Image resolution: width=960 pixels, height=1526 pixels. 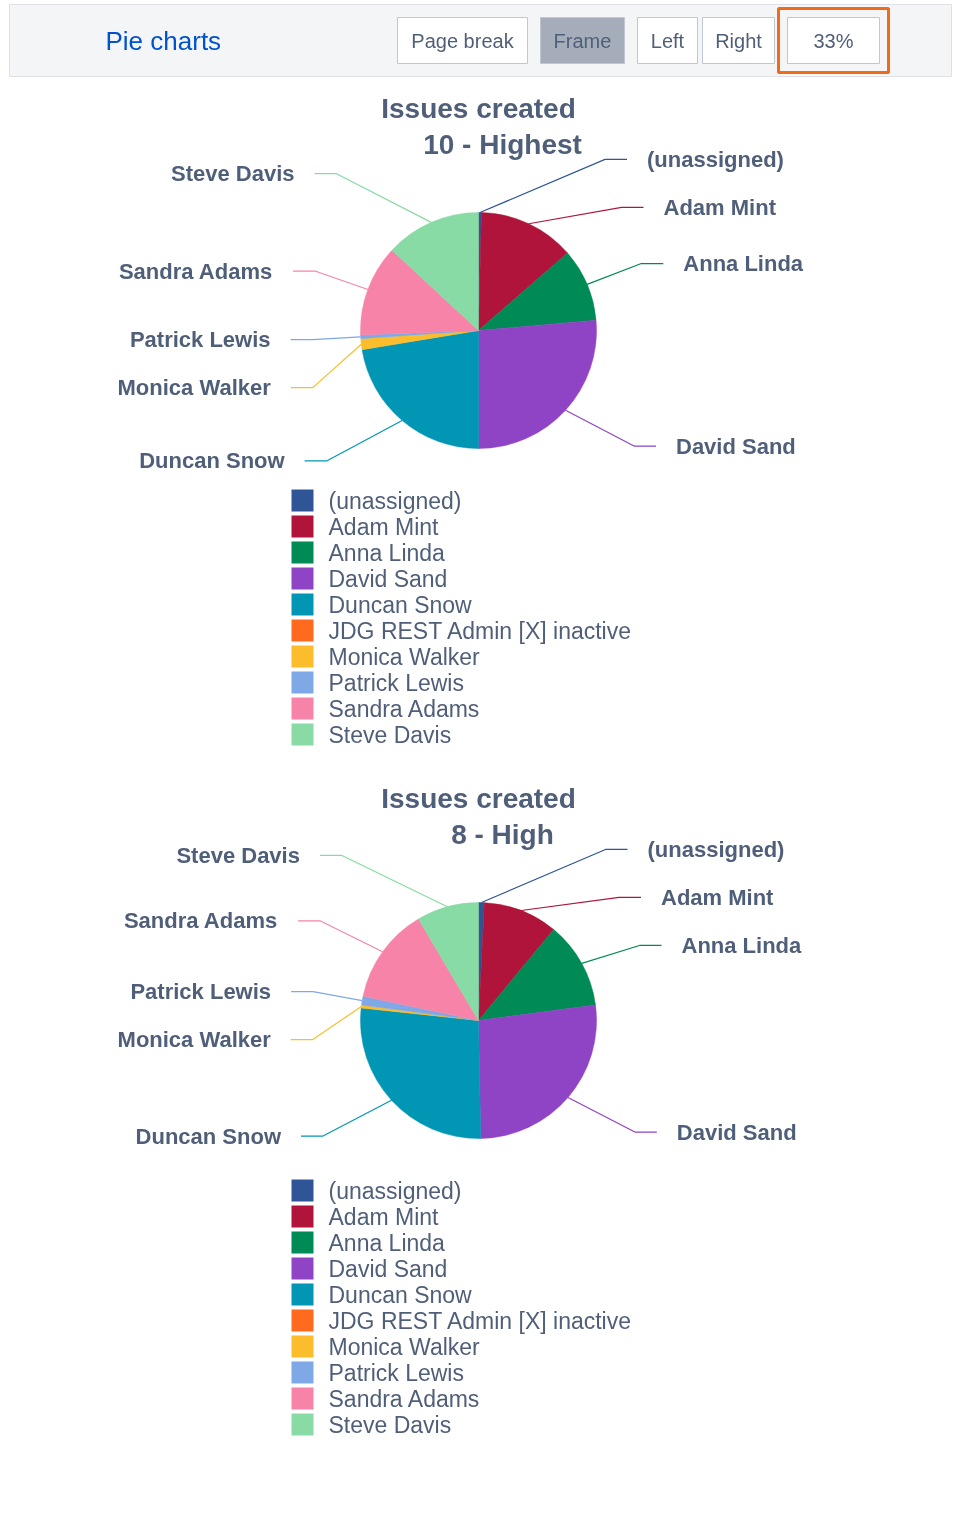 I want to click on text: Pie charts, so click(x=163, y=40).